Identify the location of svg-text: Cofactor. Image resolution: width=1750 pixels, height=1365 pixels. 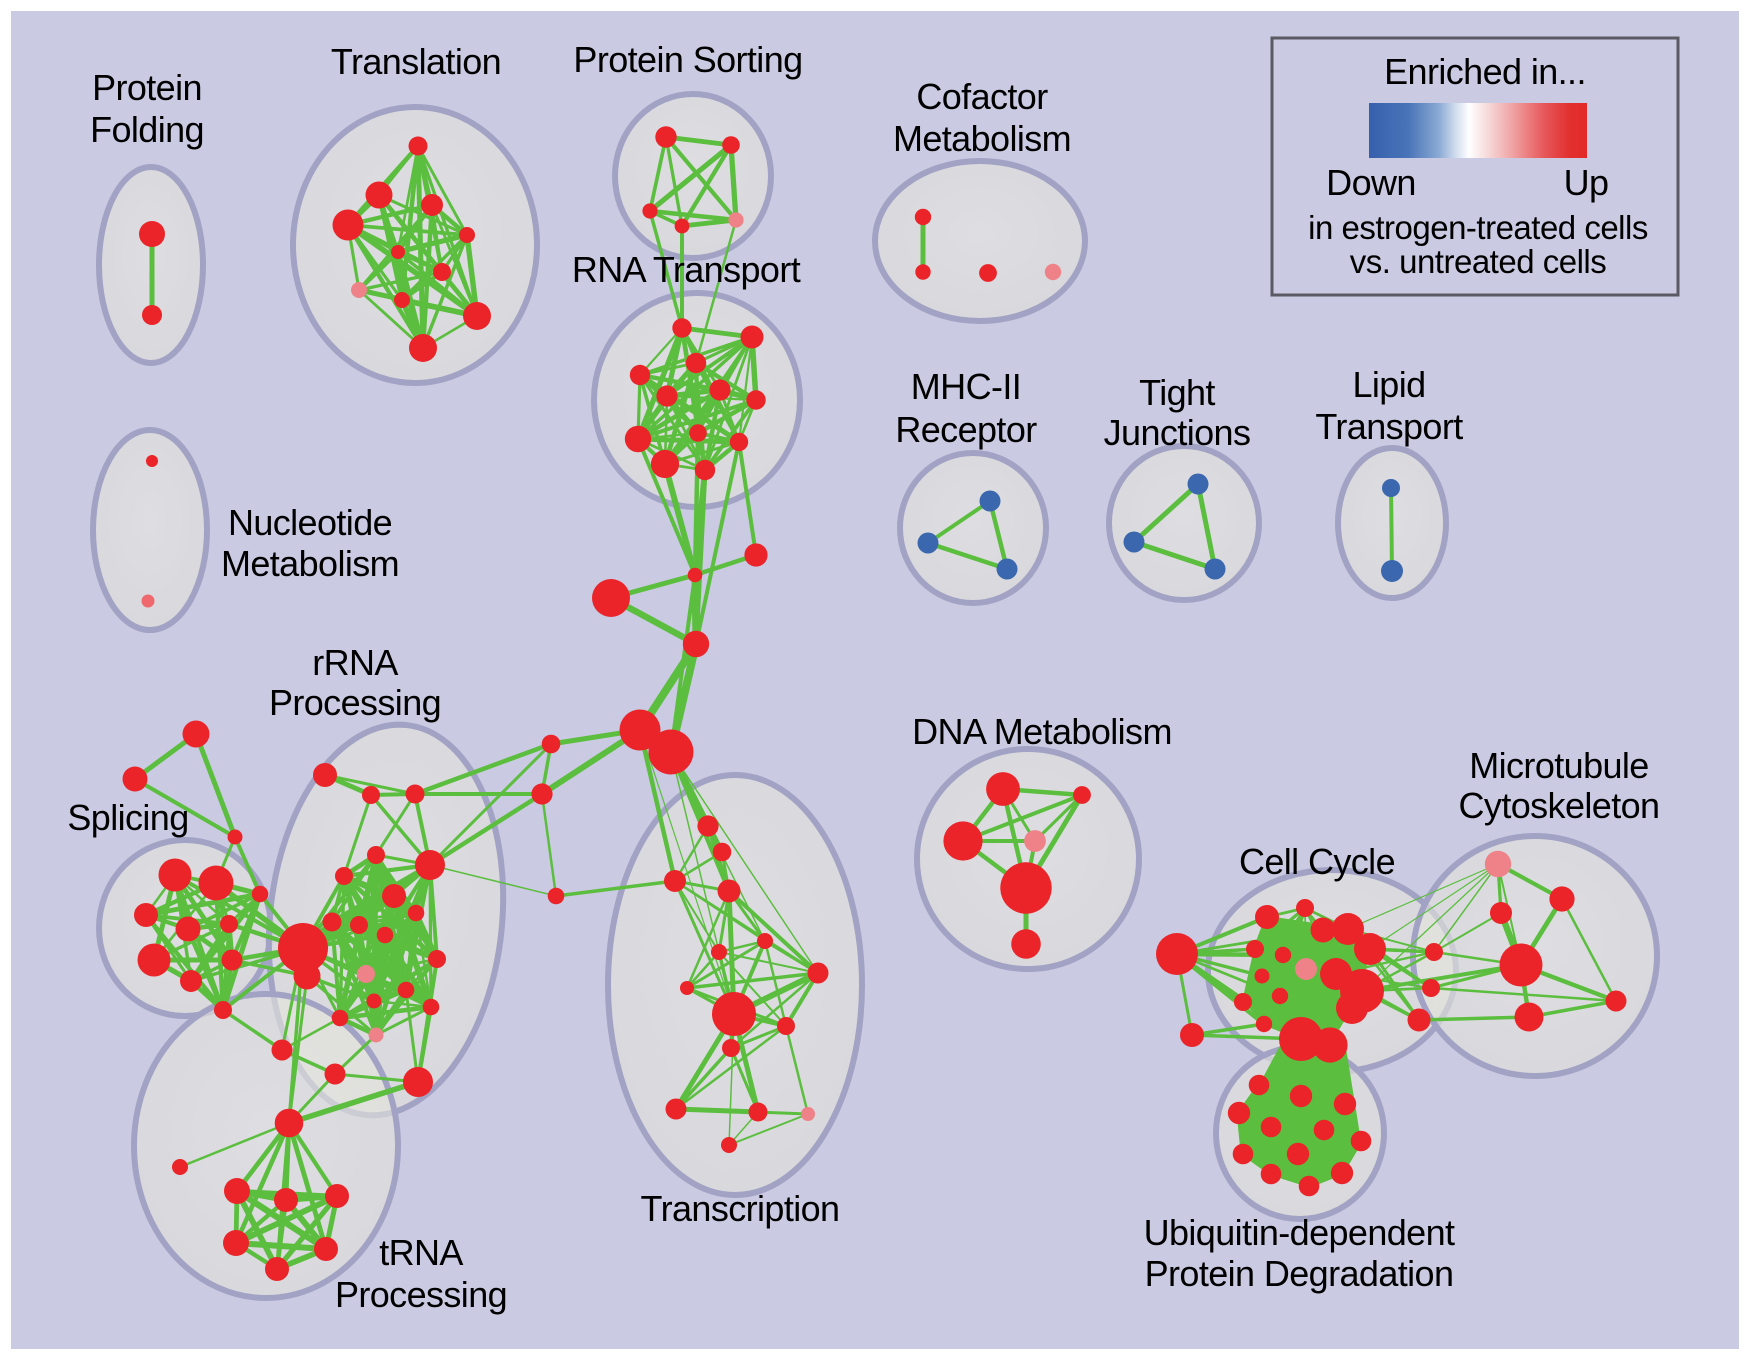
(982, 96).